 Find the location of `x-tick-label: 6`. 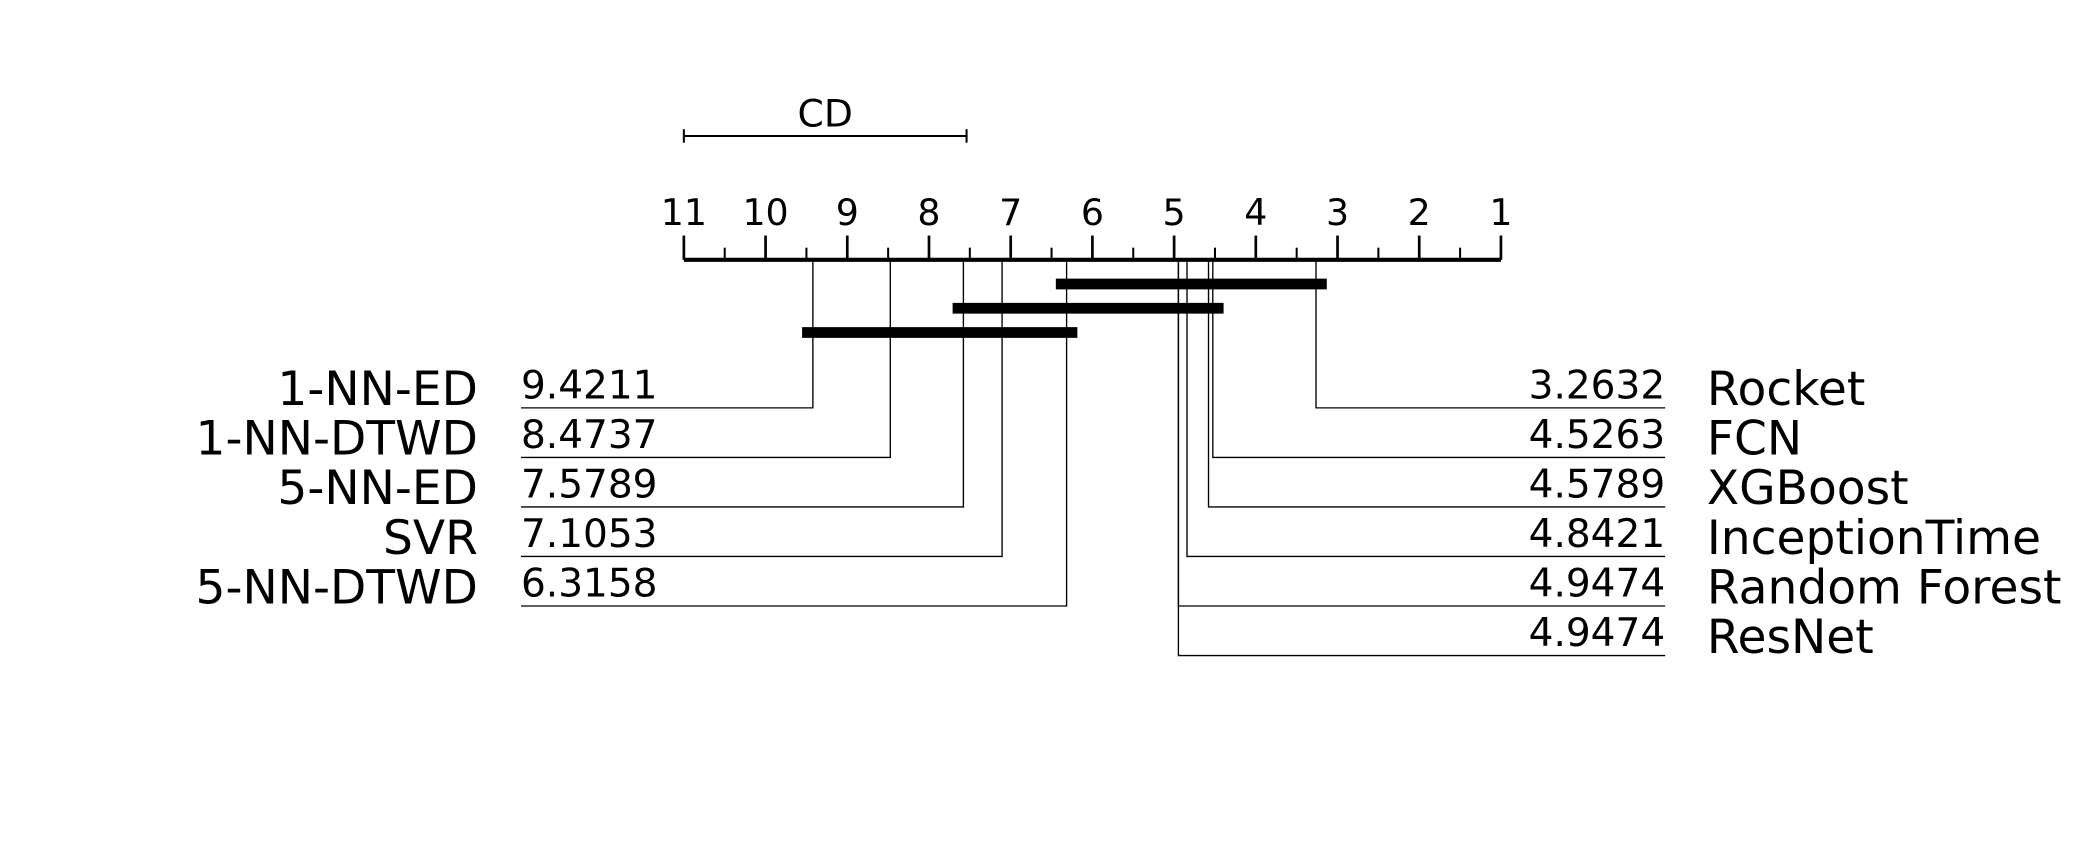

x-tick-label: 6 is located at coordinates (1092, 212).